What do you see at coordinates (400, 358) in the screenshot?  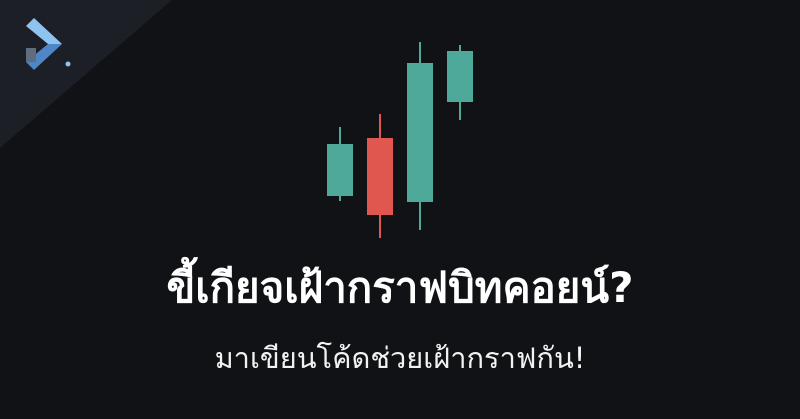 I see `subheadline: มาเขียนโค้ดช่วยเฝ้ากราฟกัน!` at bounding box center [400, 358].